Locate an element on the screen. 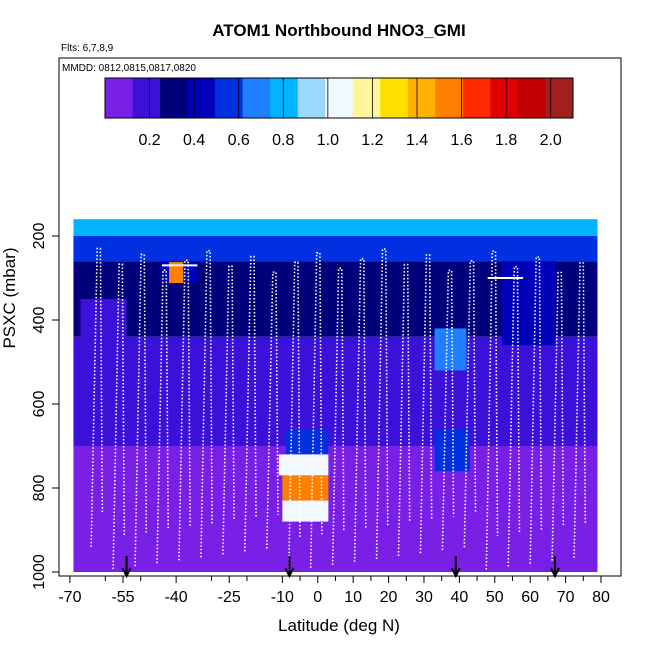 The width and height of the screenshot is (650, 650). x-tick-label: 0 is located at coordinates (317, 597).